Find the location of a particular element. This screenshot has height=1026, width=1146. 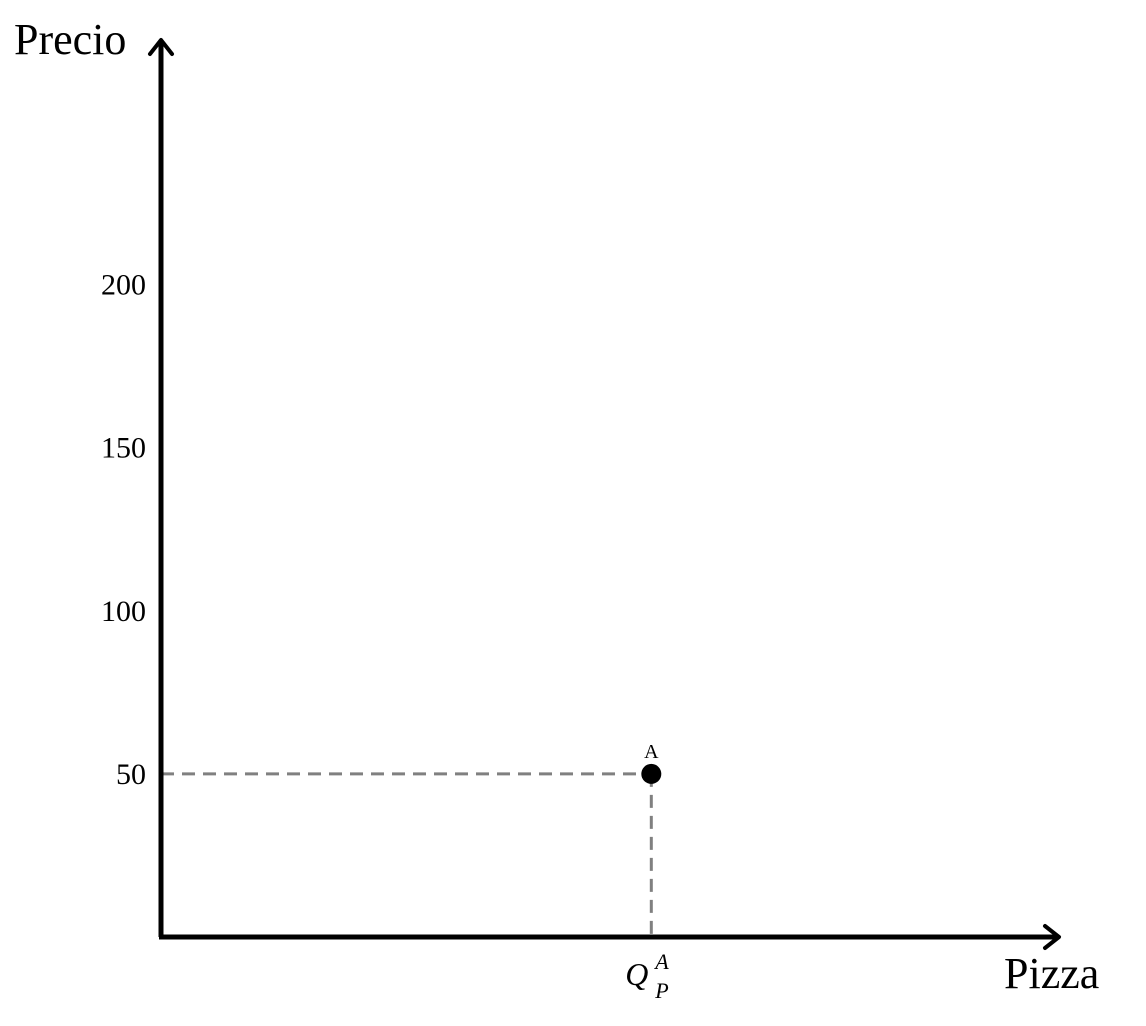

x-tick-labels: Q AP is located at coordinates (647, 976).